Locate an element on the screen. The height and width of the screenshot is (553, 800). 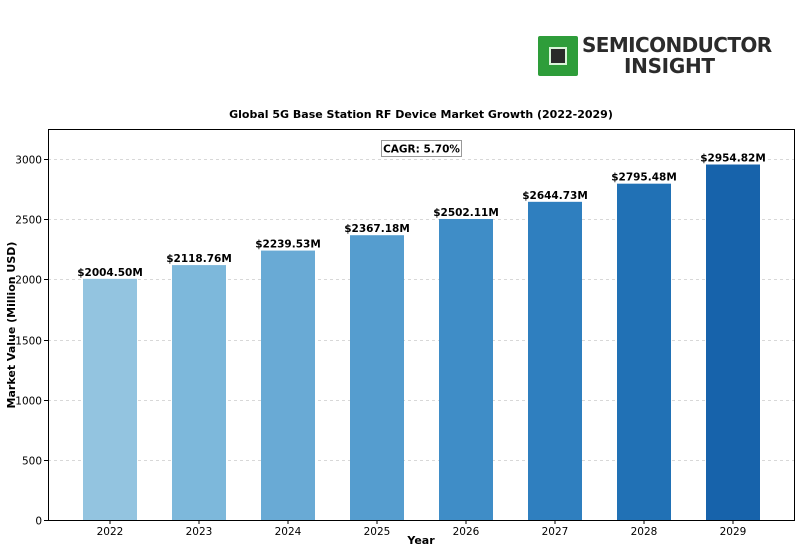
bar-2024 is located at coordinates (288, 385).